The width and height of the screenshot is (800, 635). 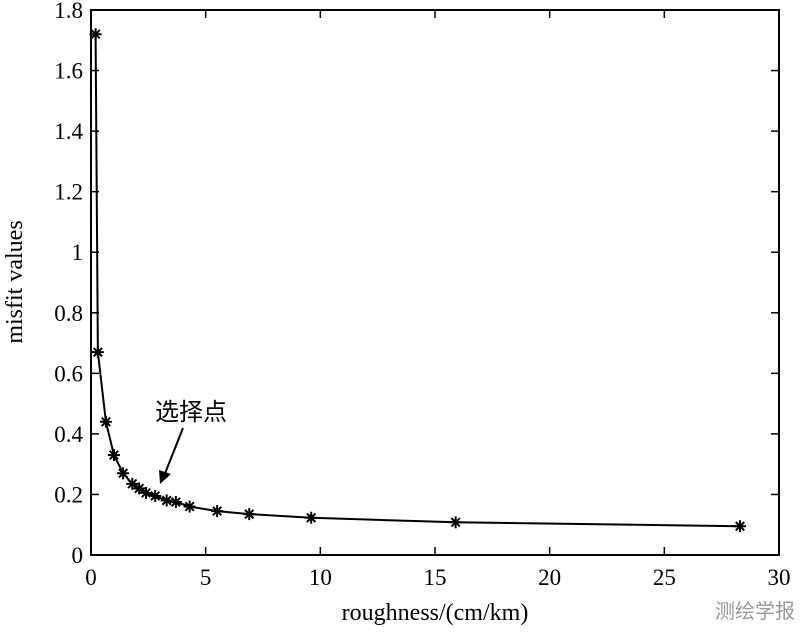 I want to click on watermark: 测绘学报, so click(x=755, y=611).